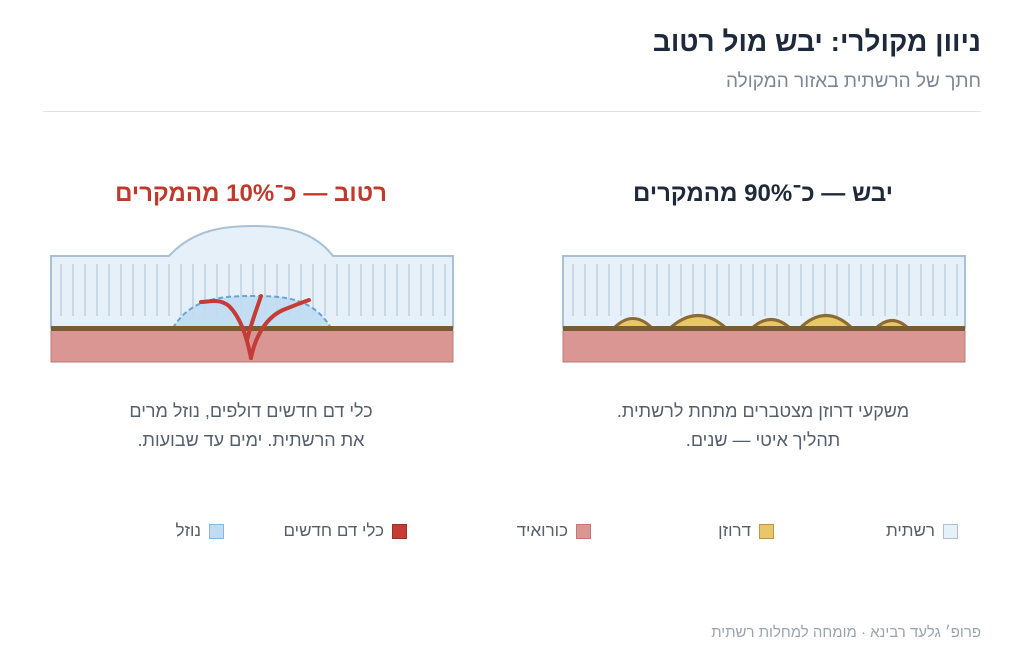 The height and width of the screenshot is (666, 1024). I want to click on wet-fluid-pocket, so click(252, 311).